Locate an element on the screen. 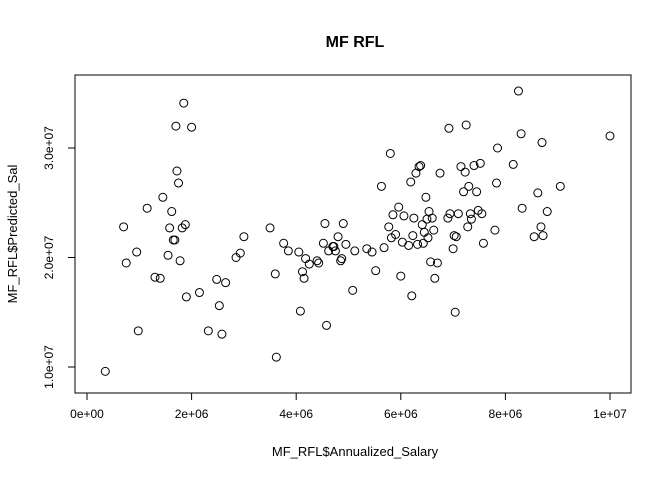 Image resolution: width=672 pixels, height=480 pixels. y-tick-label: 3.0e+07 is located at coordinates (49, 148).